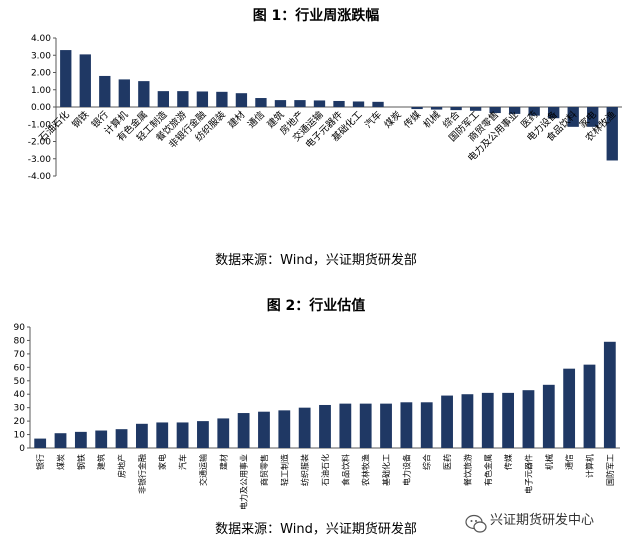  What do you see at coordinates (406, 470) in the screenshot?
I see `category-label: 电力设备` at bounding box center [406, 470].